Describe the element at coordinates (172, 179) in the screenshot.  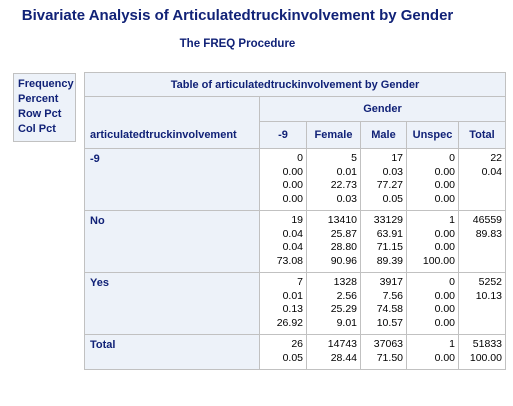
I see `row-label: -9` at that location.